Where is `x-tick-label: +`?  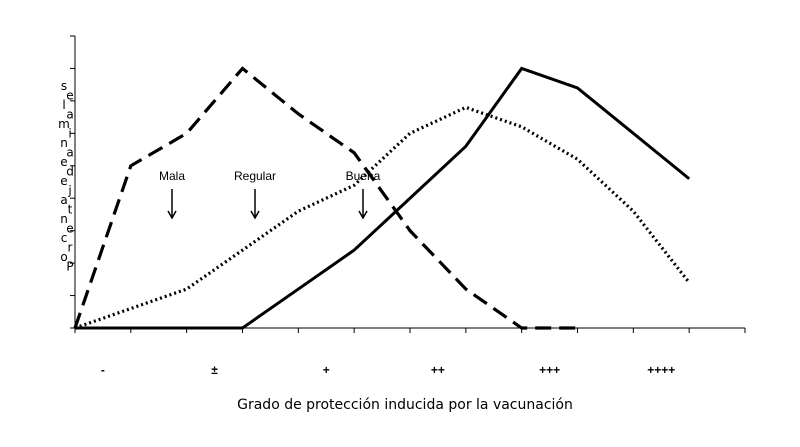 x-tick-label: + is located at coordinates (326, 370).